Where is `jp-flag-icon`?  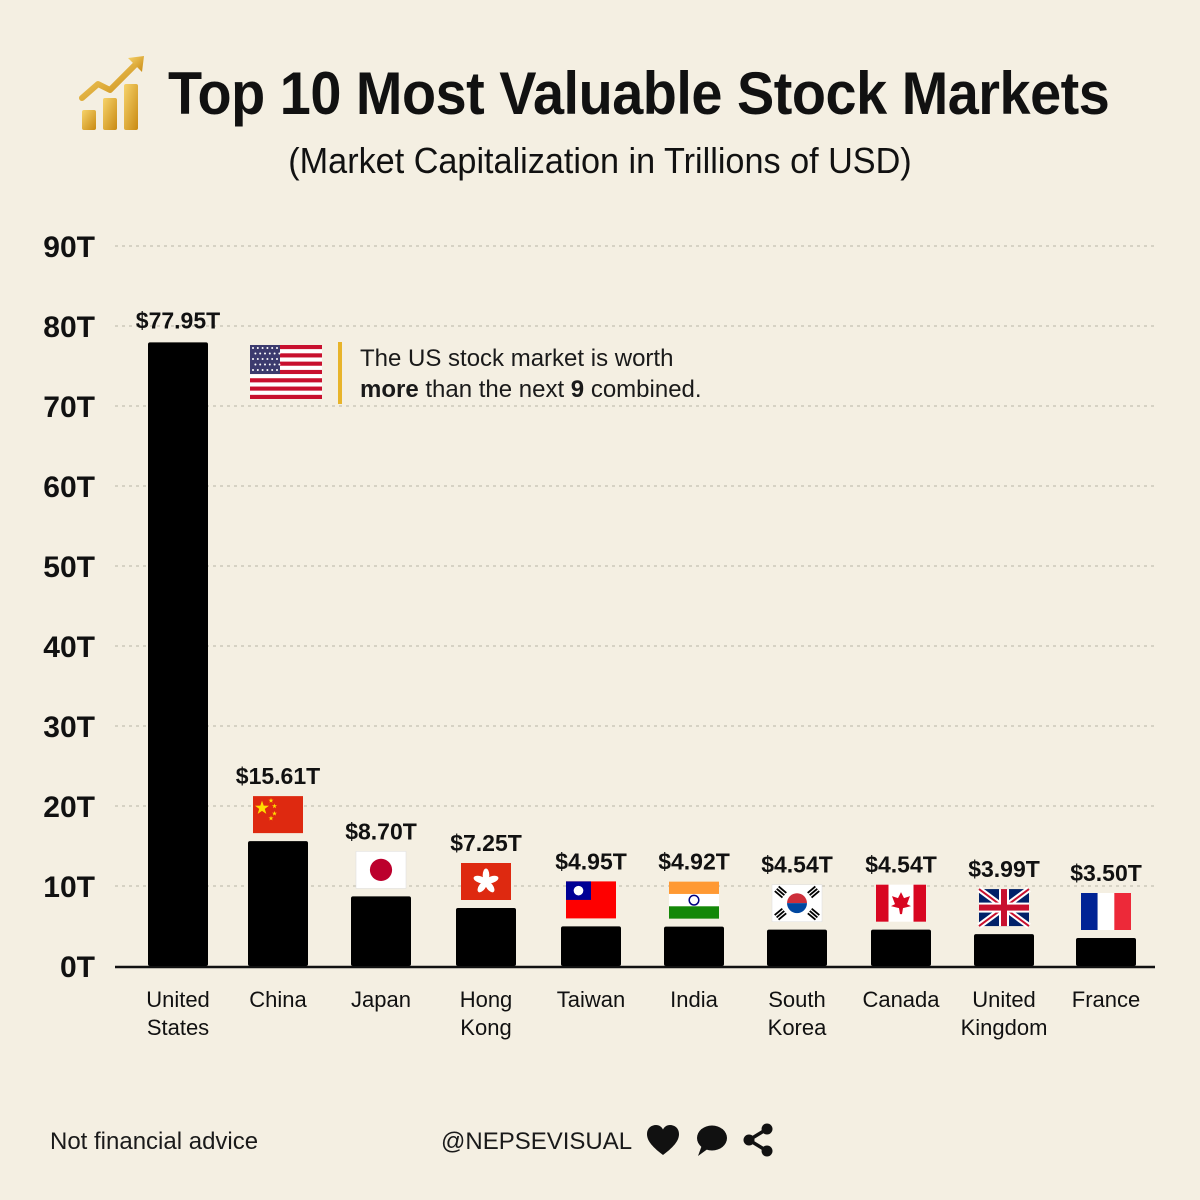 jp-flag-icon is located at coordinates (381, 870).